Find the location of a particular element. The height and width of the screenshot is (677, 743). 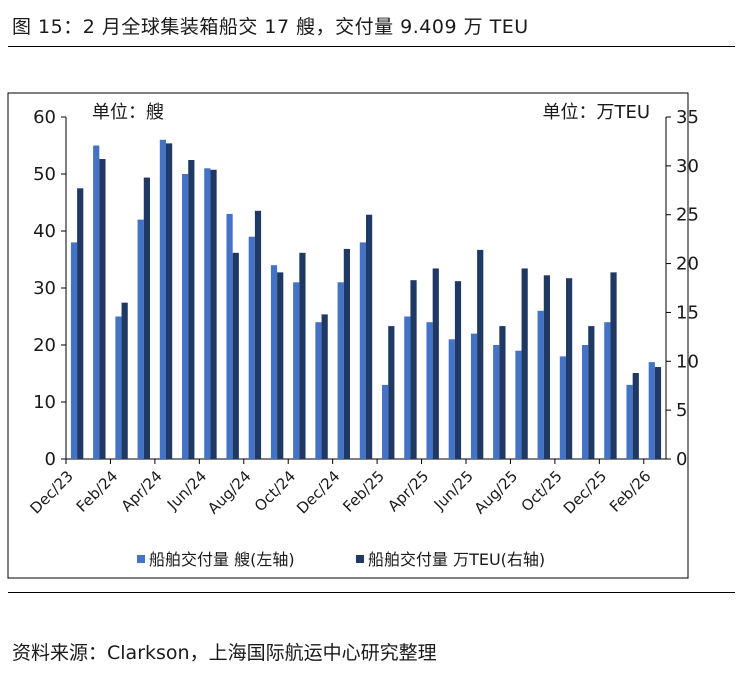

x-tick-label: Feb/25 is located at coordinates (363, 491).